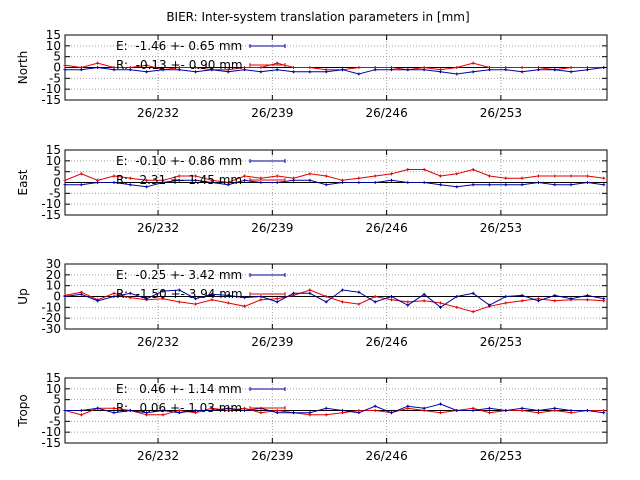 The width and height of the screenshot is (640, 480). What do you see at coordinates (179, 161) in the screenshot?
I see `legend-label-E: E: -0.10 +- 0.86 mm` at bounding box center [179, 161].